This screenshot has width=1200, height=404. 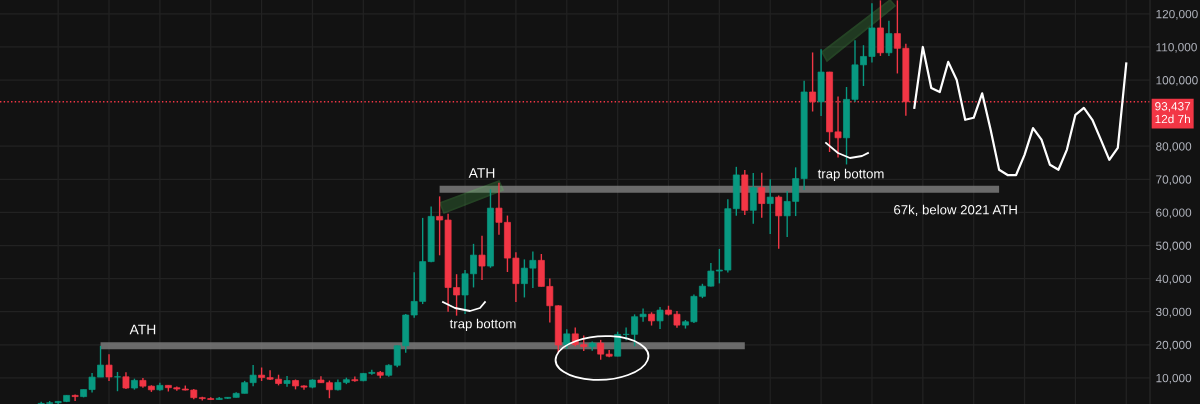 What do you see at coordinates (1174, 345) in the screenshot?
I see `y-tick-label: 20,000` at bounding box center [1174, 345].